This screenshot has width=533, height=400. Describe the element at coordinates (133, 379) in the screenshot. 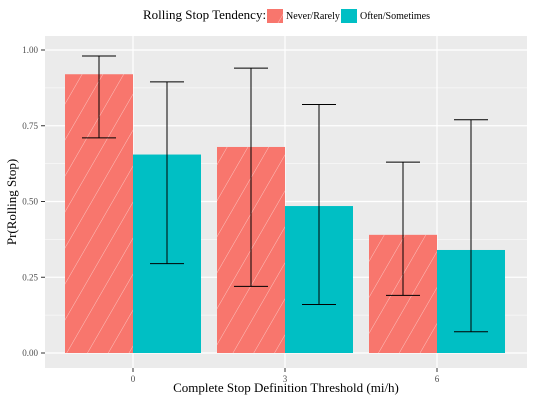

I see `x-tick-label: 0` at that location.